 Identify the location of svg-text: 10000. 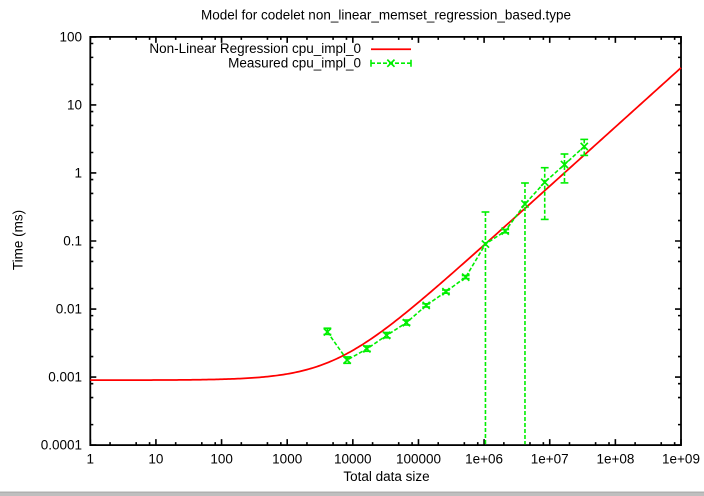
(353, 459).